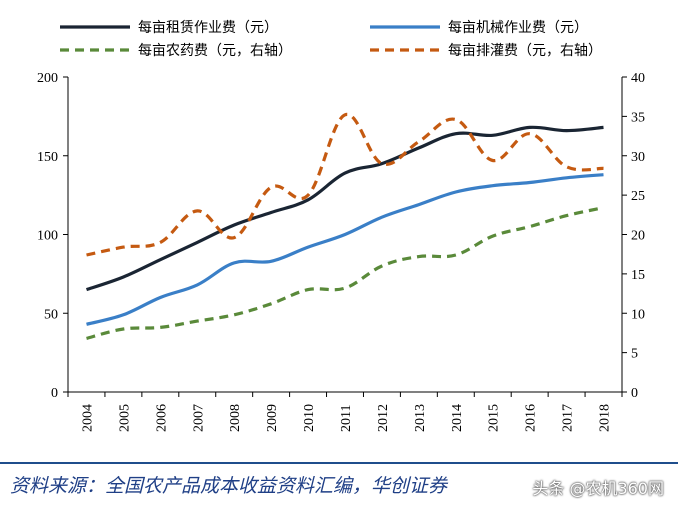  What do you see at coordinates (638, 314) in the screenshot?
I see `right-tick-label: 10` at bounding box center [638, 314].